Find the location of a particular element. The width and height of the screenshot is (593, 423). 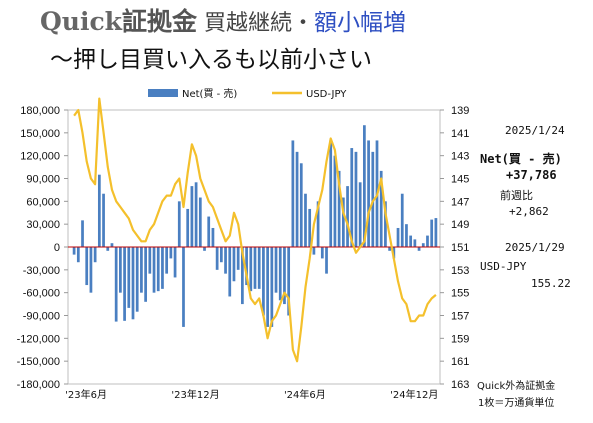

x-tick-label: '23年12月 is located at coordinates (195, 394).